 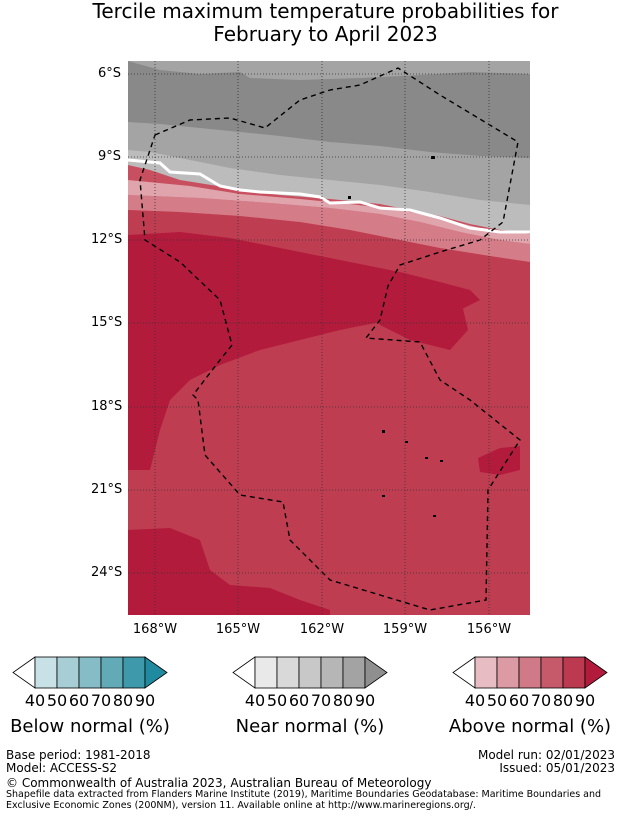 I want to click on above-90-region-south, so click(x=229, y=571).